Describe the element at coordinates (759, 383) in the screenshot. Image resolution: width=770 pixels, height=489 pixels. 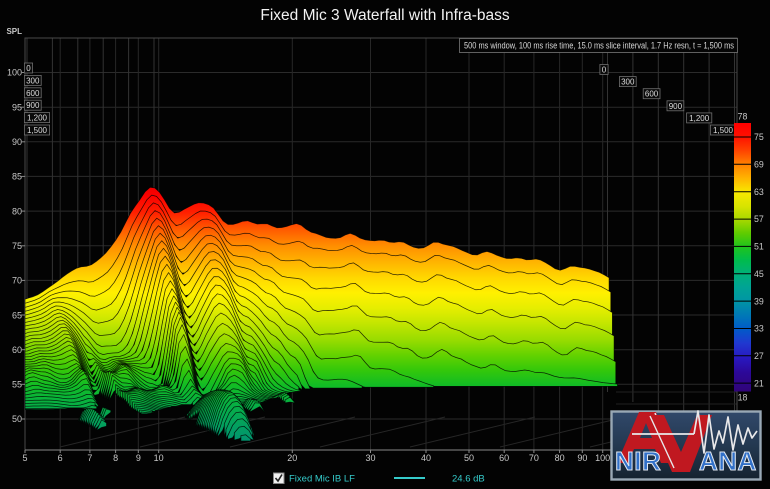
I see `svg-text: 21` at that location.